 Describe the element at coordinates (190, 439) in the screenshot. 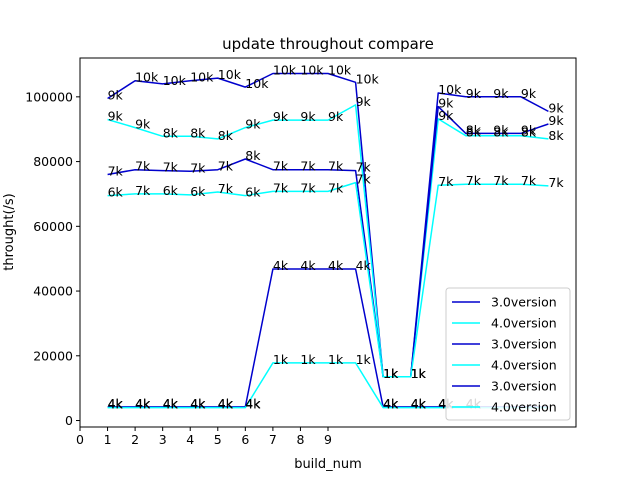

I see `x-tick-label: 4` at that location.